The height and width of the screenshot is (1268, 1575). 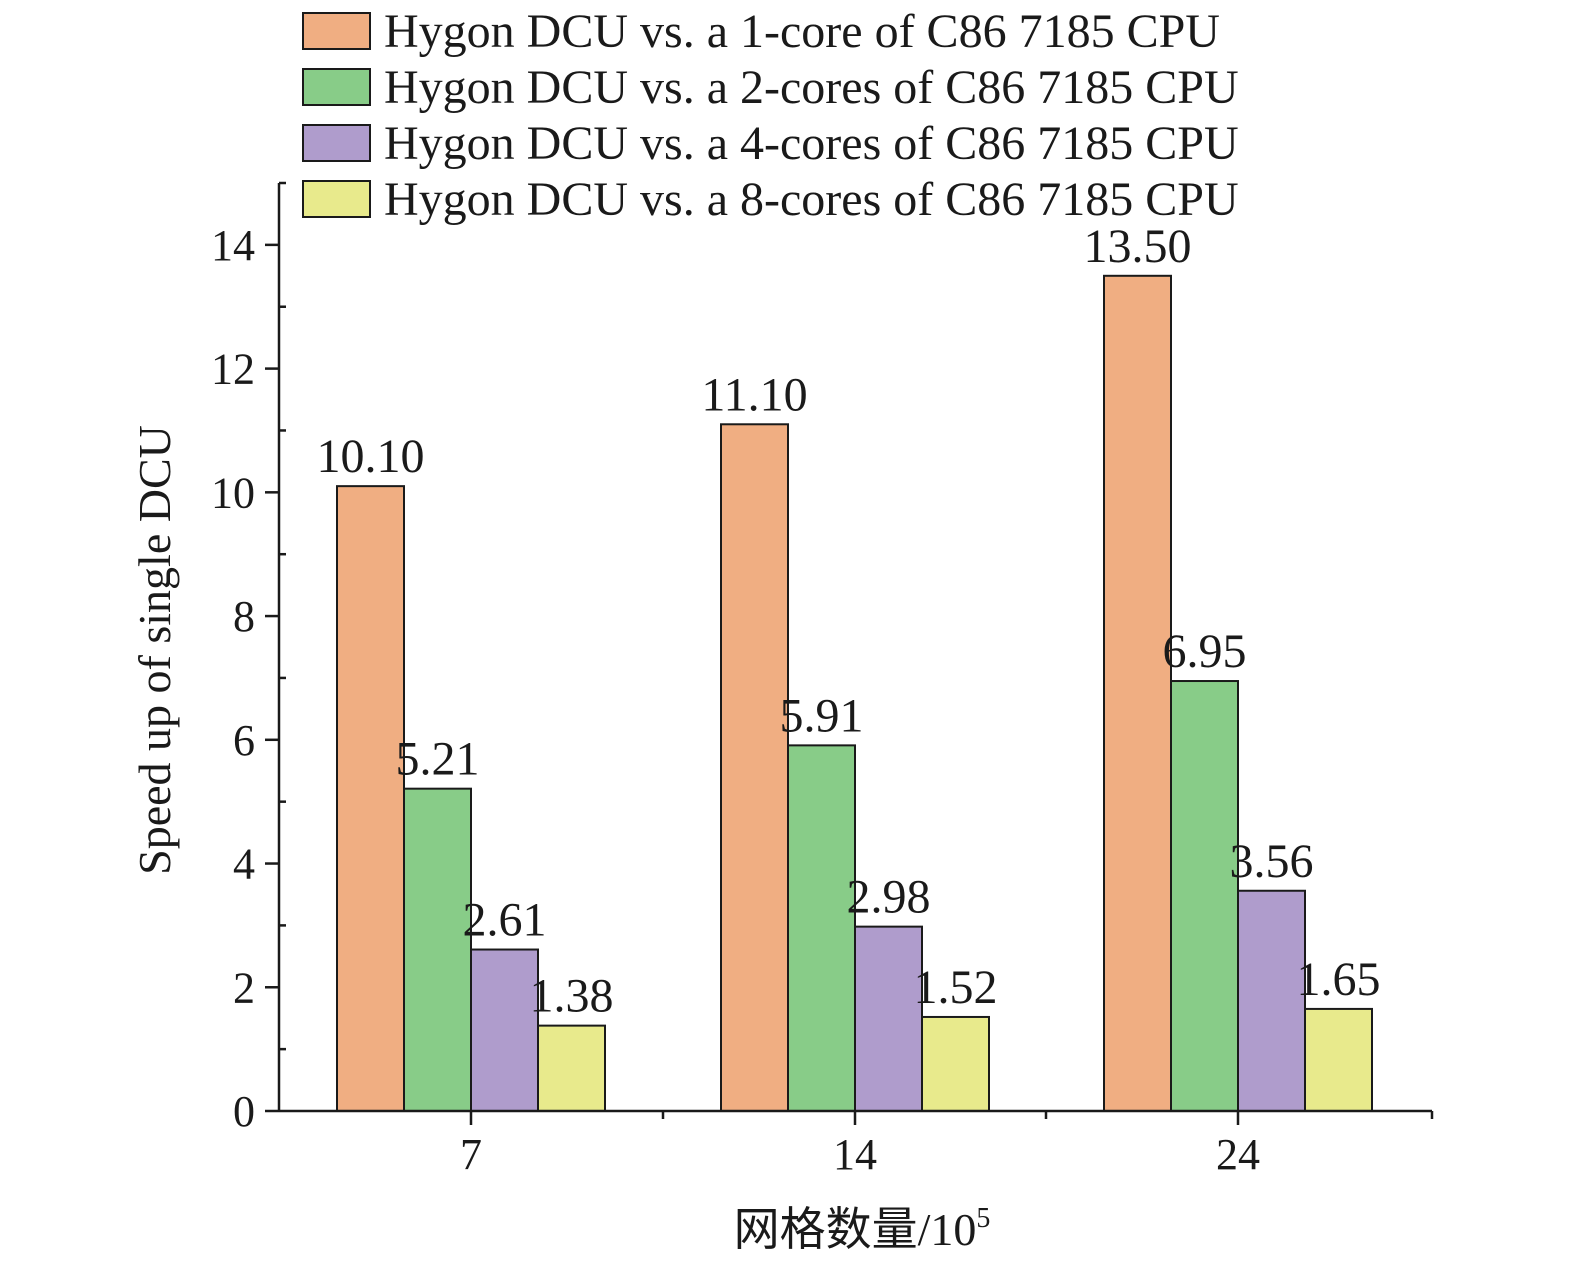 What do you see at coordinates (244, 864) in the screenshot?
I see `y-tick-label-4: 4` at bounding box center [244, 864].